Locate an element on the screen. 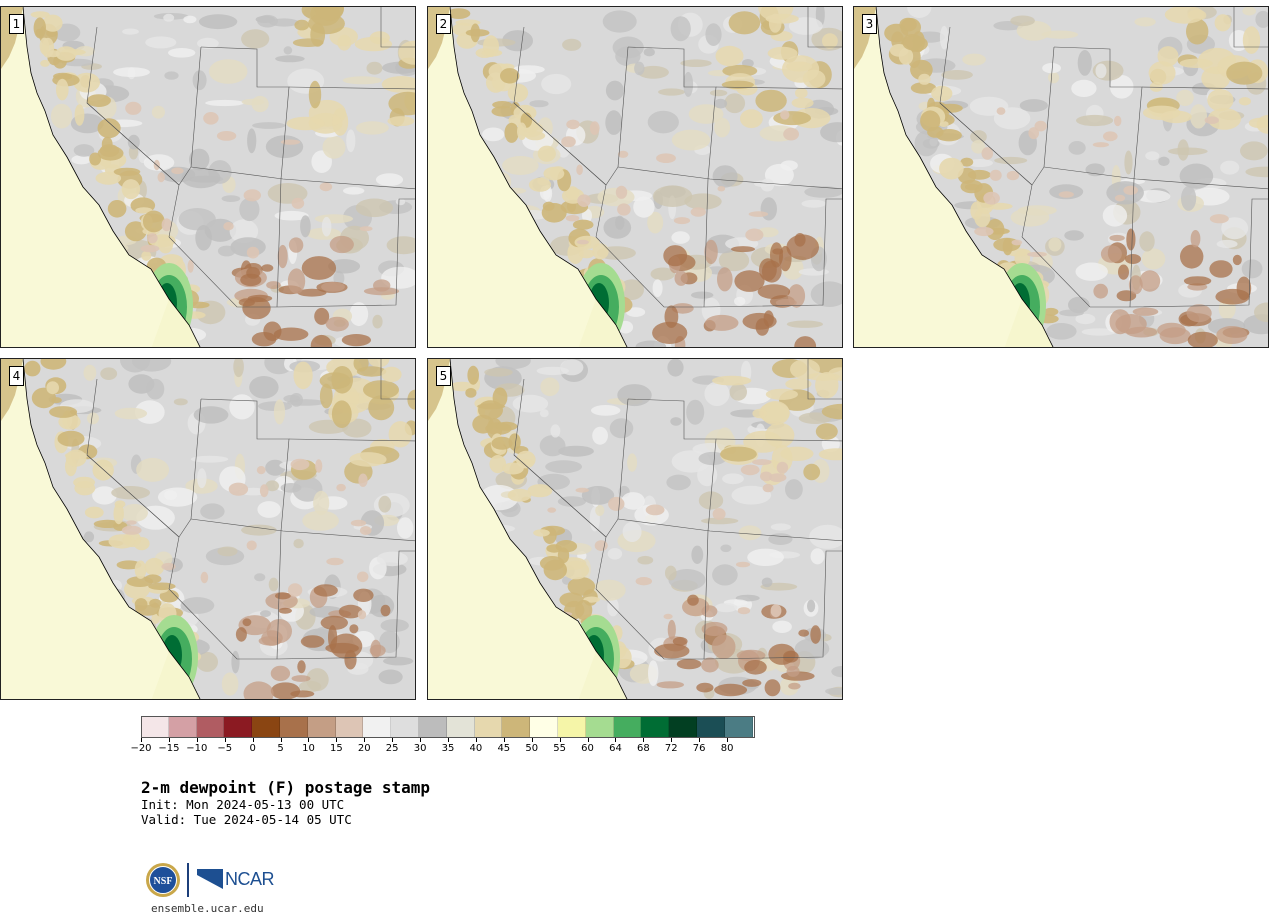  colorbar-tick-label: 76 is located at coordinates (699, 748).